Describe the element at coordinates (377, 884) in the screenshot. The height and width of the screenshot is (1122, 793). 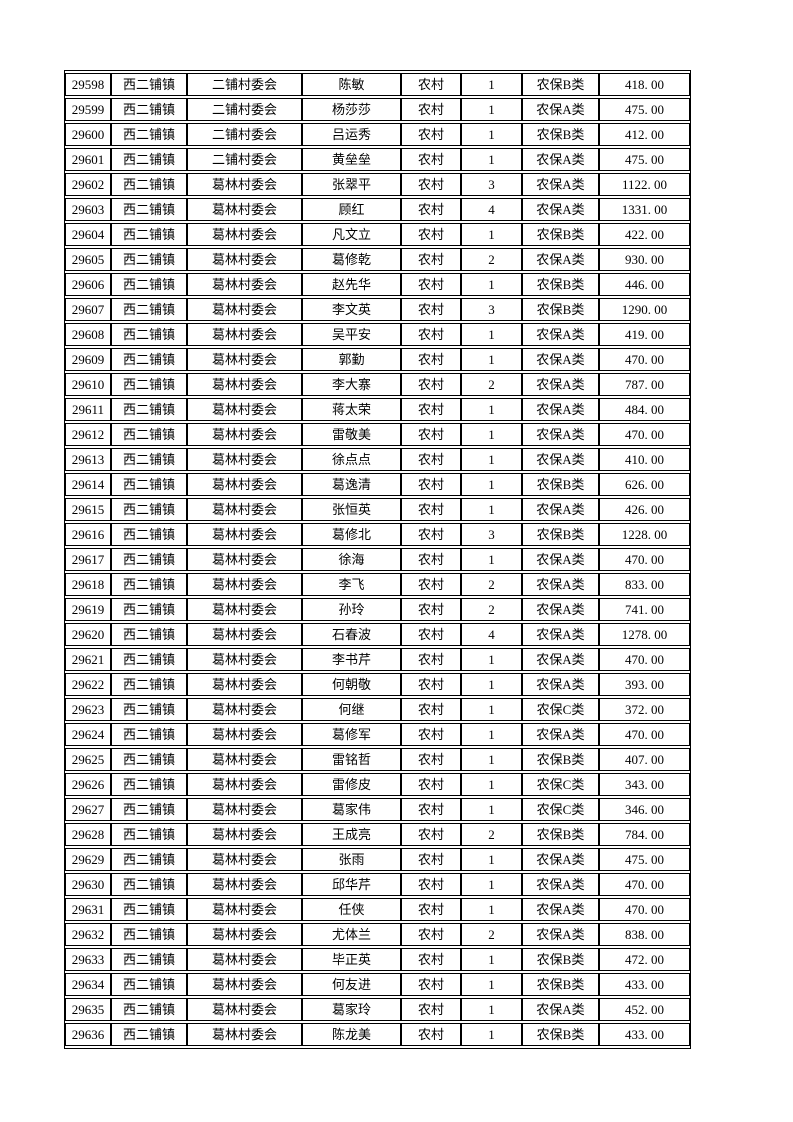
I see `table-row: 29630 西二铺镇 葛林村委会 邱华芹 农村 1 农保A类 470. 00` at that location.